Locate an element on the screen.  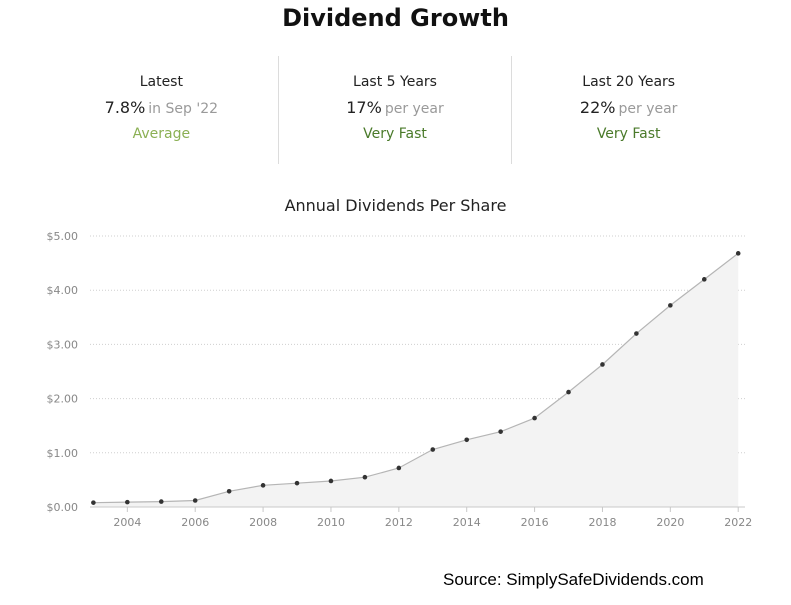
y-tick-label: $3.00 is located at coordinates (63, 344).